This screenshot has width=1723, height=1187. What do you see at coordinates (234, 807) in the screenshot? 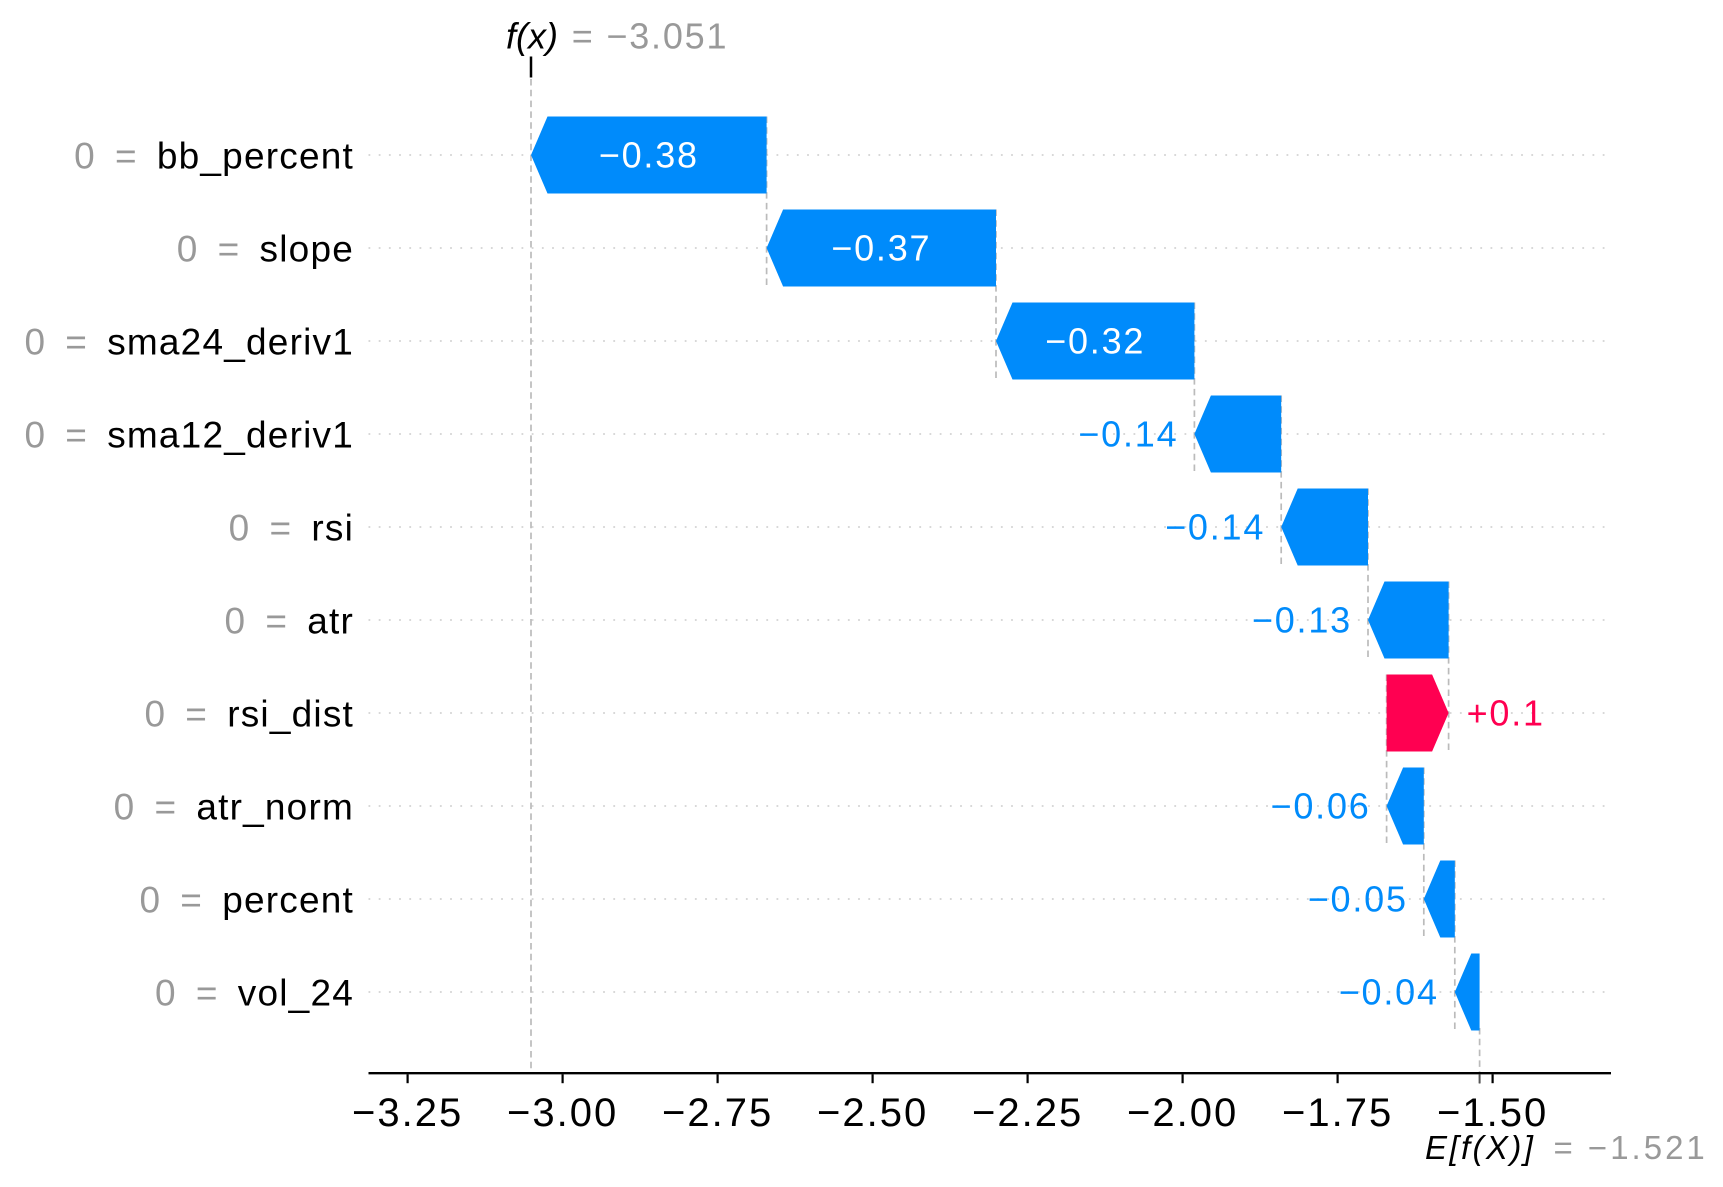
I see `svg-text: 0 = atr_norm` at bounding box center [234, 807].